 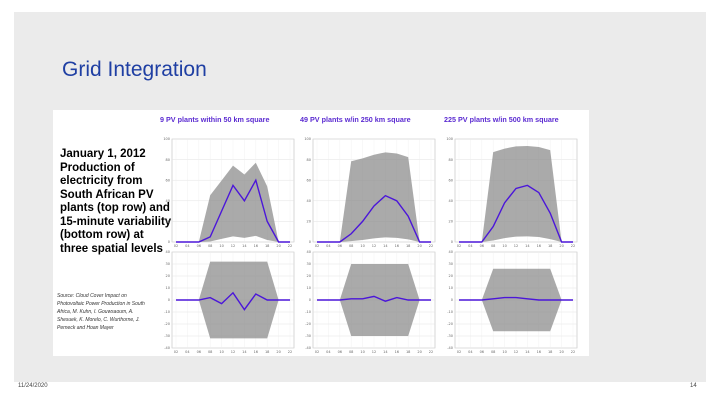 I want to click on column-heading-1: 9 PV plants within 50 km square, so click(x=215, y=119).